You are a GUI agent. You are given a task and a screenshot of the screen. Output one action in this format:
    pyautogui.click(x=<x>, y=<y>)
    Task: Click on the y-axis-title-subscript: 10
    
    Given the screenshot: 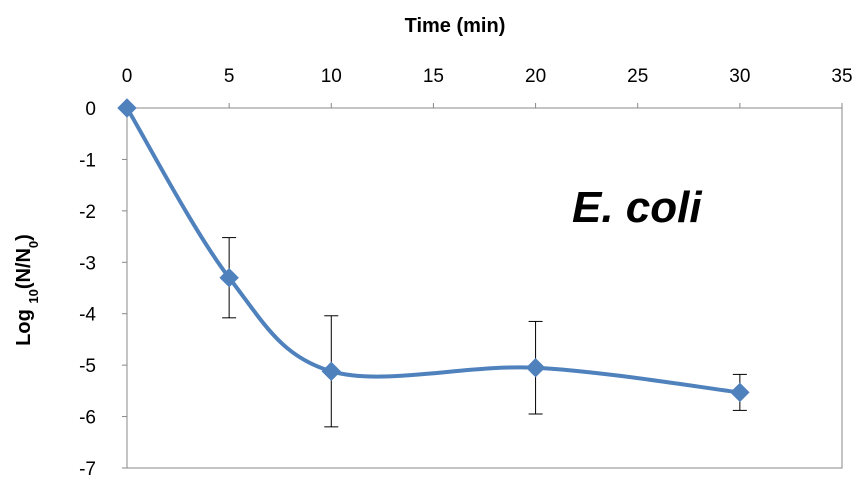 What is the action you would take?
    pyautogui.click(x=33, y=296)
    